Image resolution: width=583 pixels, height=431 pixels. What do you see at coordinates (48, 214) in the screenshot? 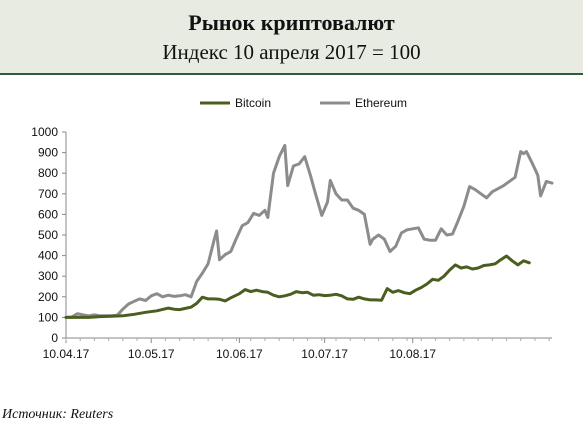
I see `y-tick-label: 600` at bounding box center [48, 214].